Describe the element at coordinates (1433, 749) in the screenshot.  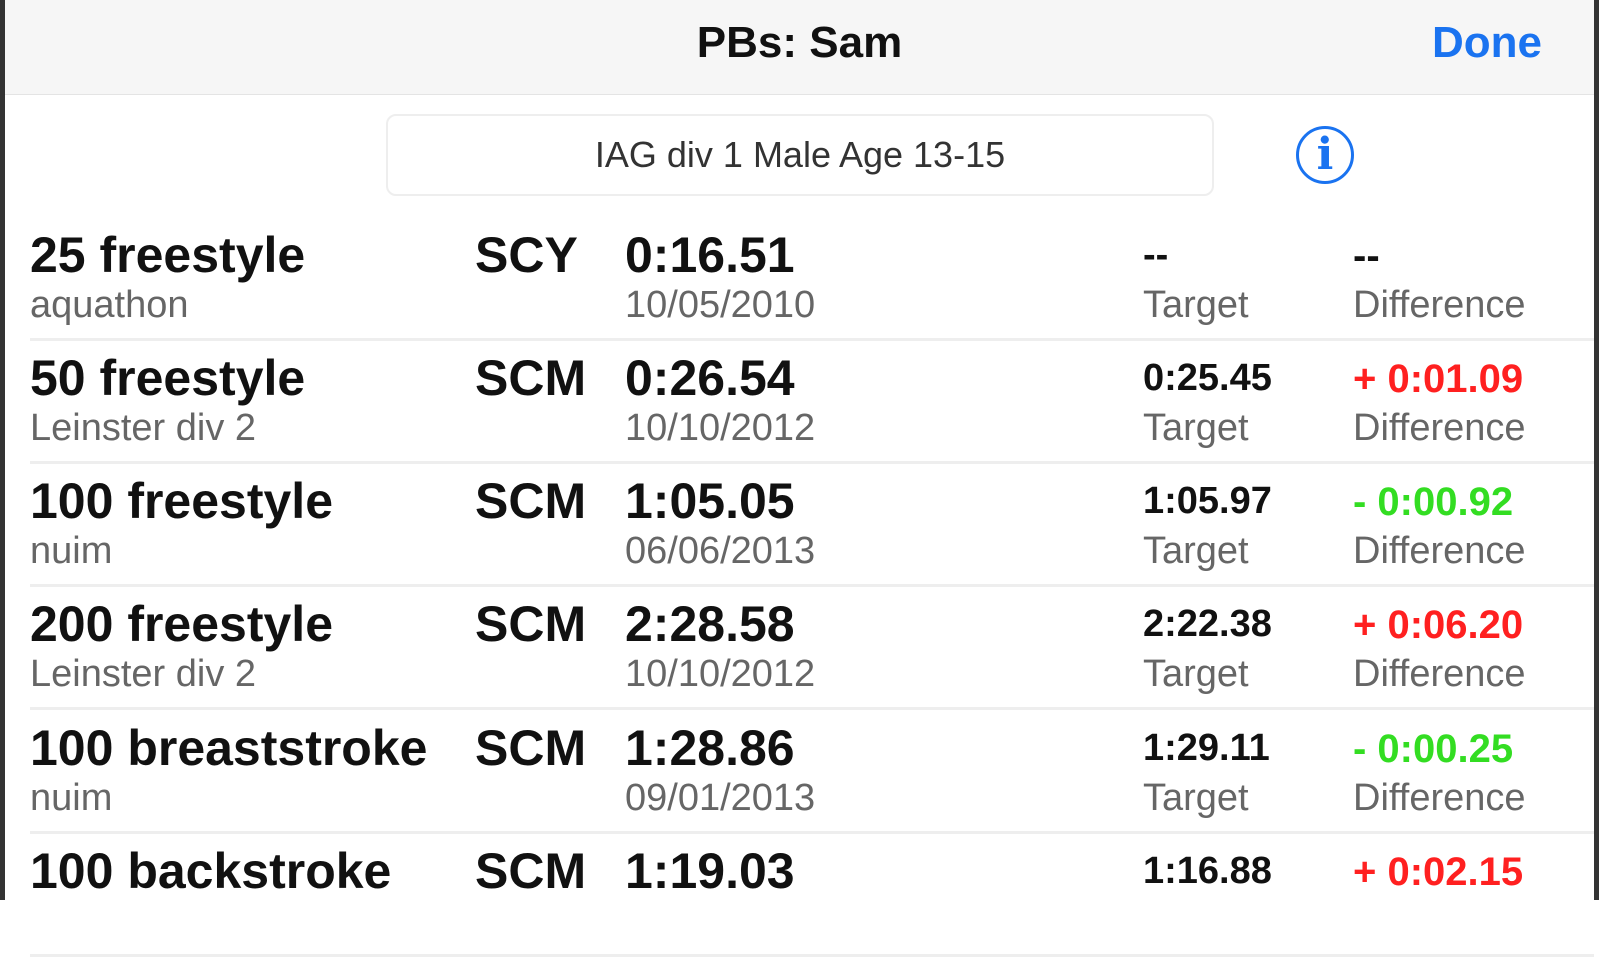
I see `difference-value: - 0:00.25` at that location.